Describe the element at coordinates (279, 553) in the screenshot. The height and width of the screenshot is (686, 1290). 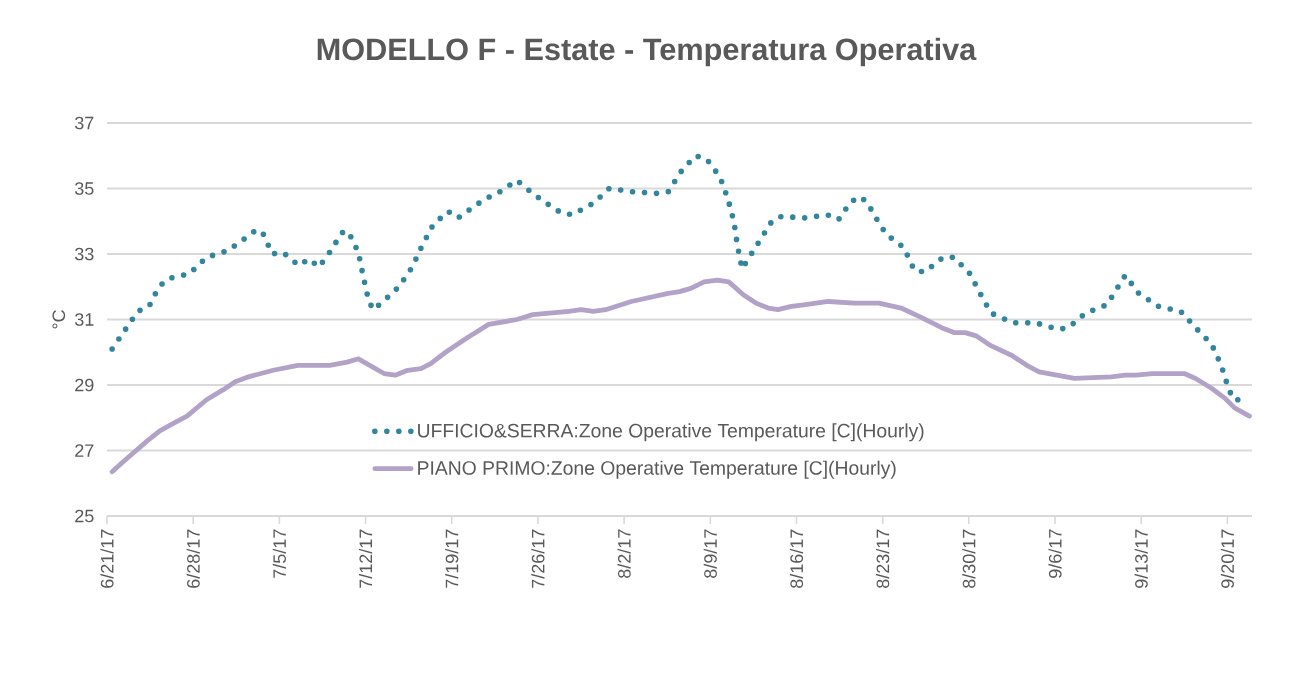
I see `x-tick-label: 7/5/17` at that location.